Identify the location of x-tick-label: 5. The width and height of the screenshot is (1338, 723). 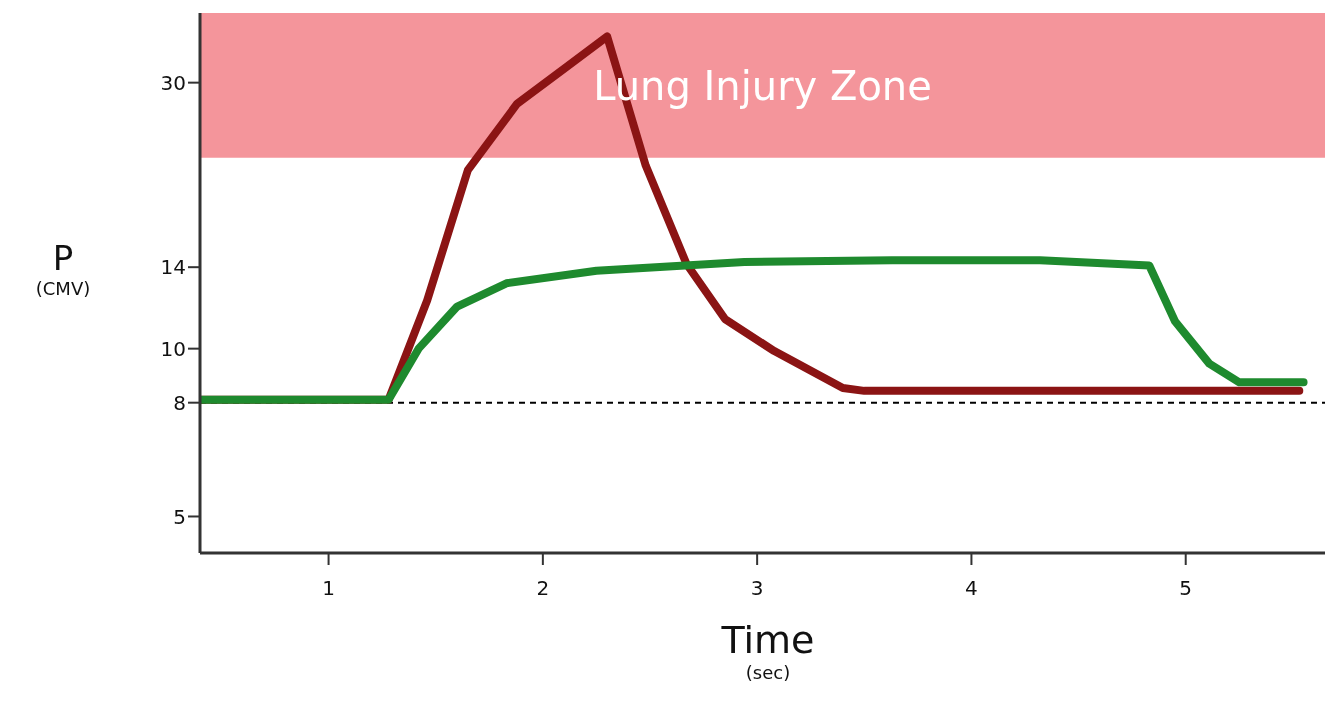
(1186, 588).